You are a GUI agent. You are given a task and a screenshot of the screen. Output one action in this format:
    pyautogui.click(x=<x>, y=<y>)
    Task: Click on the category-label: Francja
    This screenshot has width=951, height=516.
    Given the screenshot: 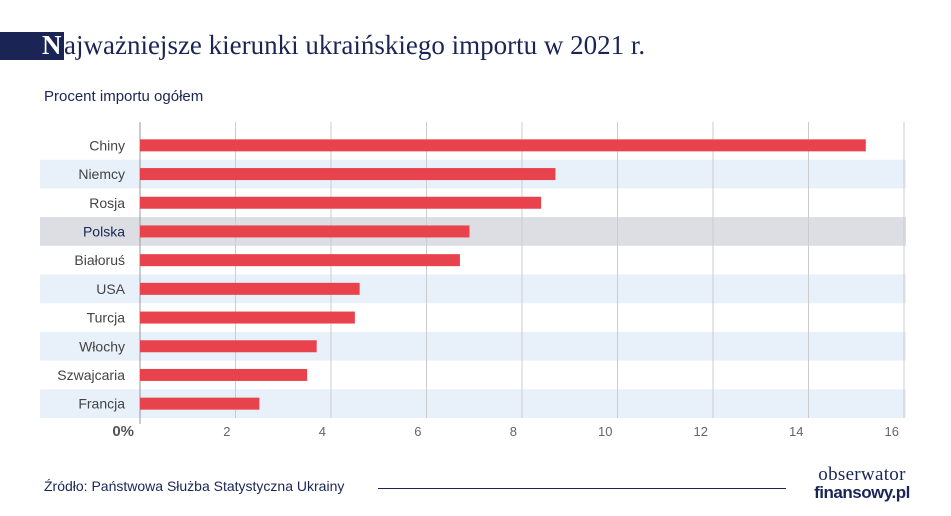 What is the action you would take?
    pyautogui.click(x=101, y=404)
    